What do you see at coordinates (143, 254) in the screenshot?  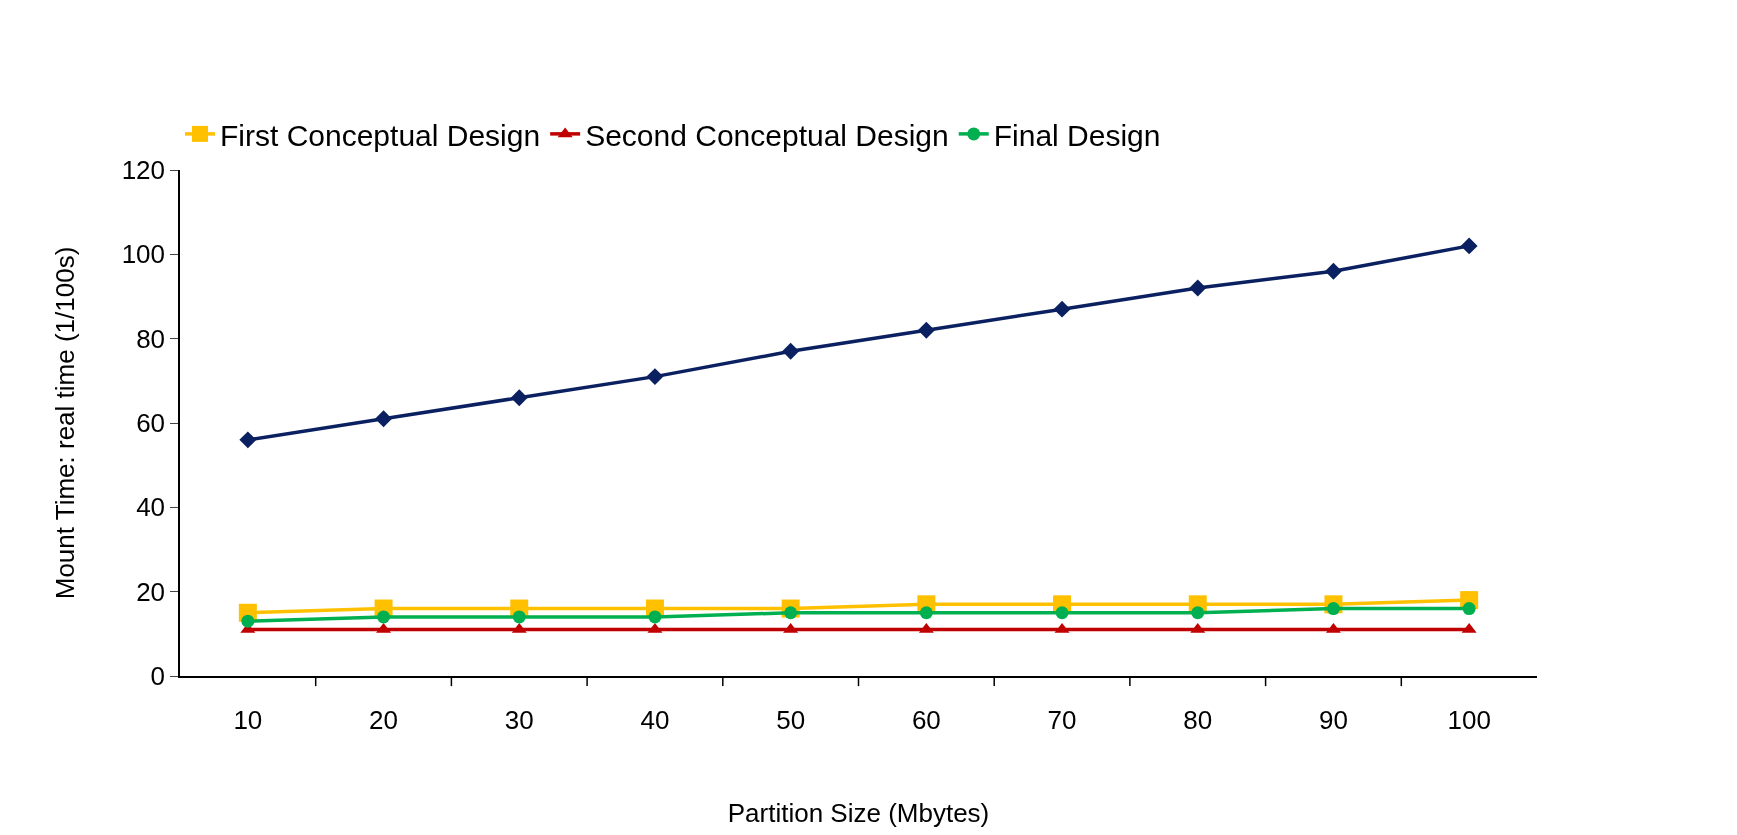 I see `y-tick-label: 100` at bounding box center [143, 254].